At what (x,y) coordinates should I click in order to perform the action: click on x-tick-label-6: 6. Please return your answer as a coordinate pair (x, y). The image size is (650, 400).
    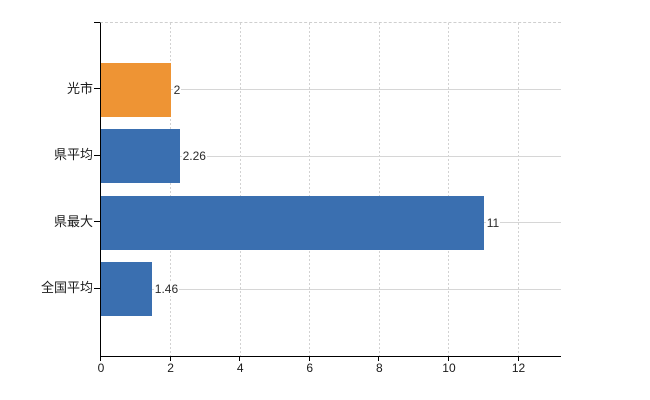
    Looking at the image, I should click on (310, 368).